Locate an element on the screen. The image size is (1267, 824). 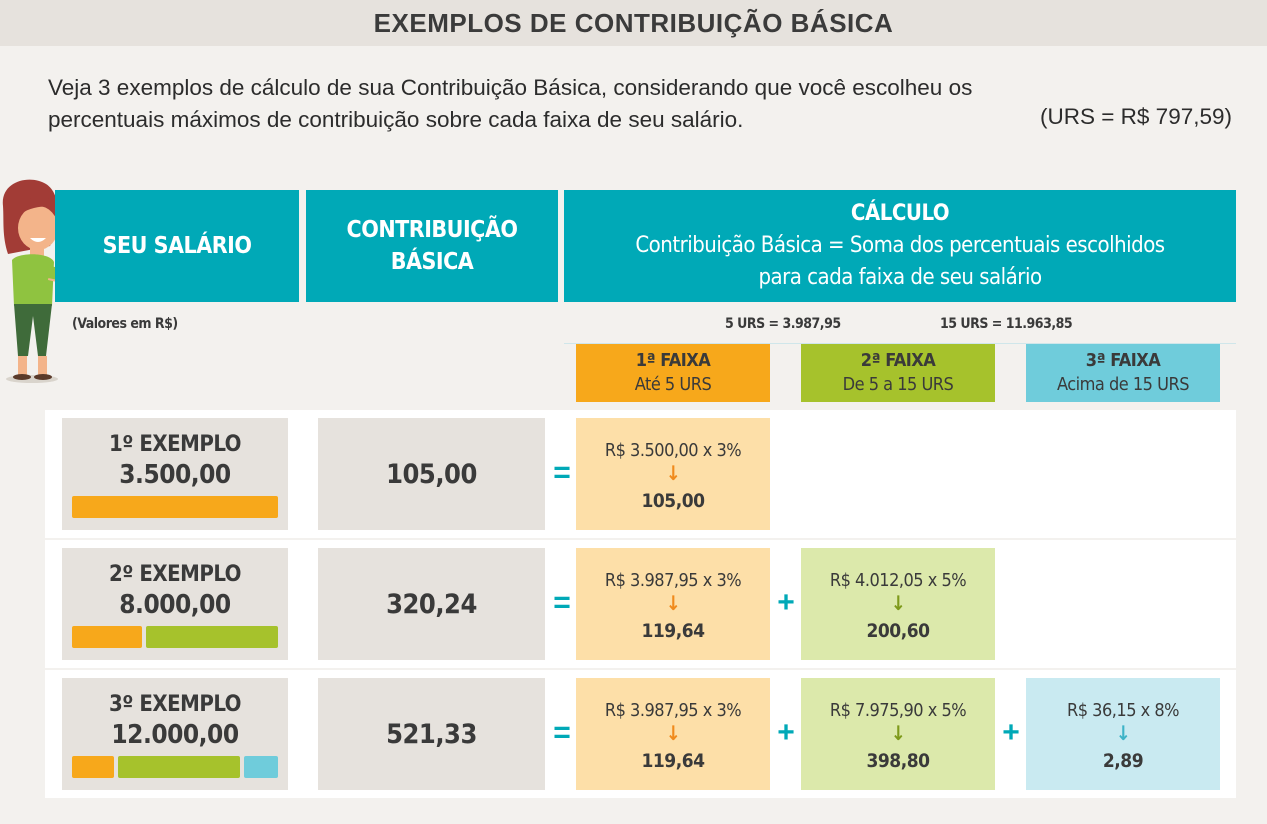
header-contribution: CONTRIBUIÇÃO BÁSICA is located at coordinates (432, 246).